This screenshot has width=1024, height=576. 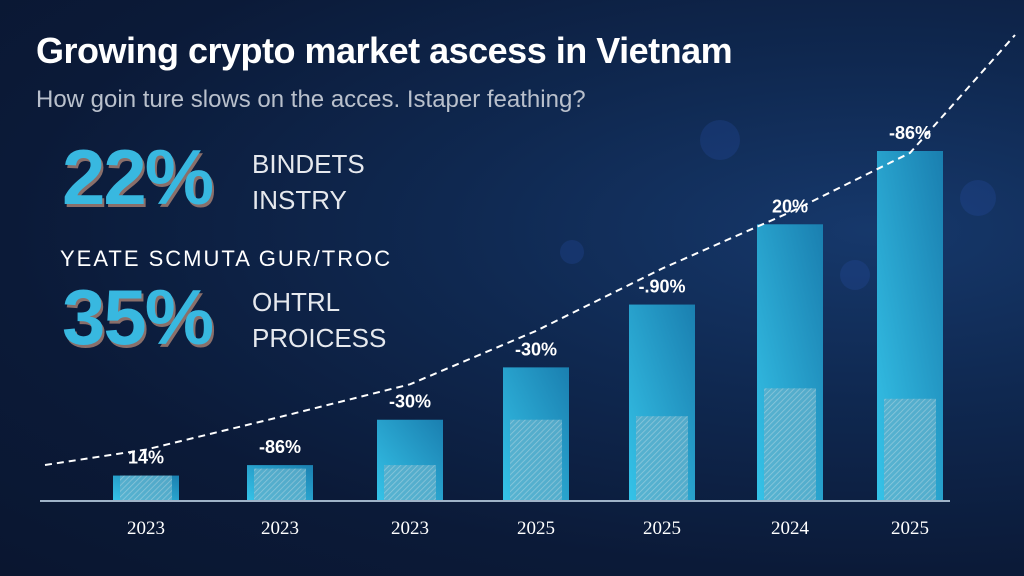 What do you see at coordinates (308, 164) in the screenshot?
I see `stat-label-1a: BINDETS` at bounding box center [308, 164].